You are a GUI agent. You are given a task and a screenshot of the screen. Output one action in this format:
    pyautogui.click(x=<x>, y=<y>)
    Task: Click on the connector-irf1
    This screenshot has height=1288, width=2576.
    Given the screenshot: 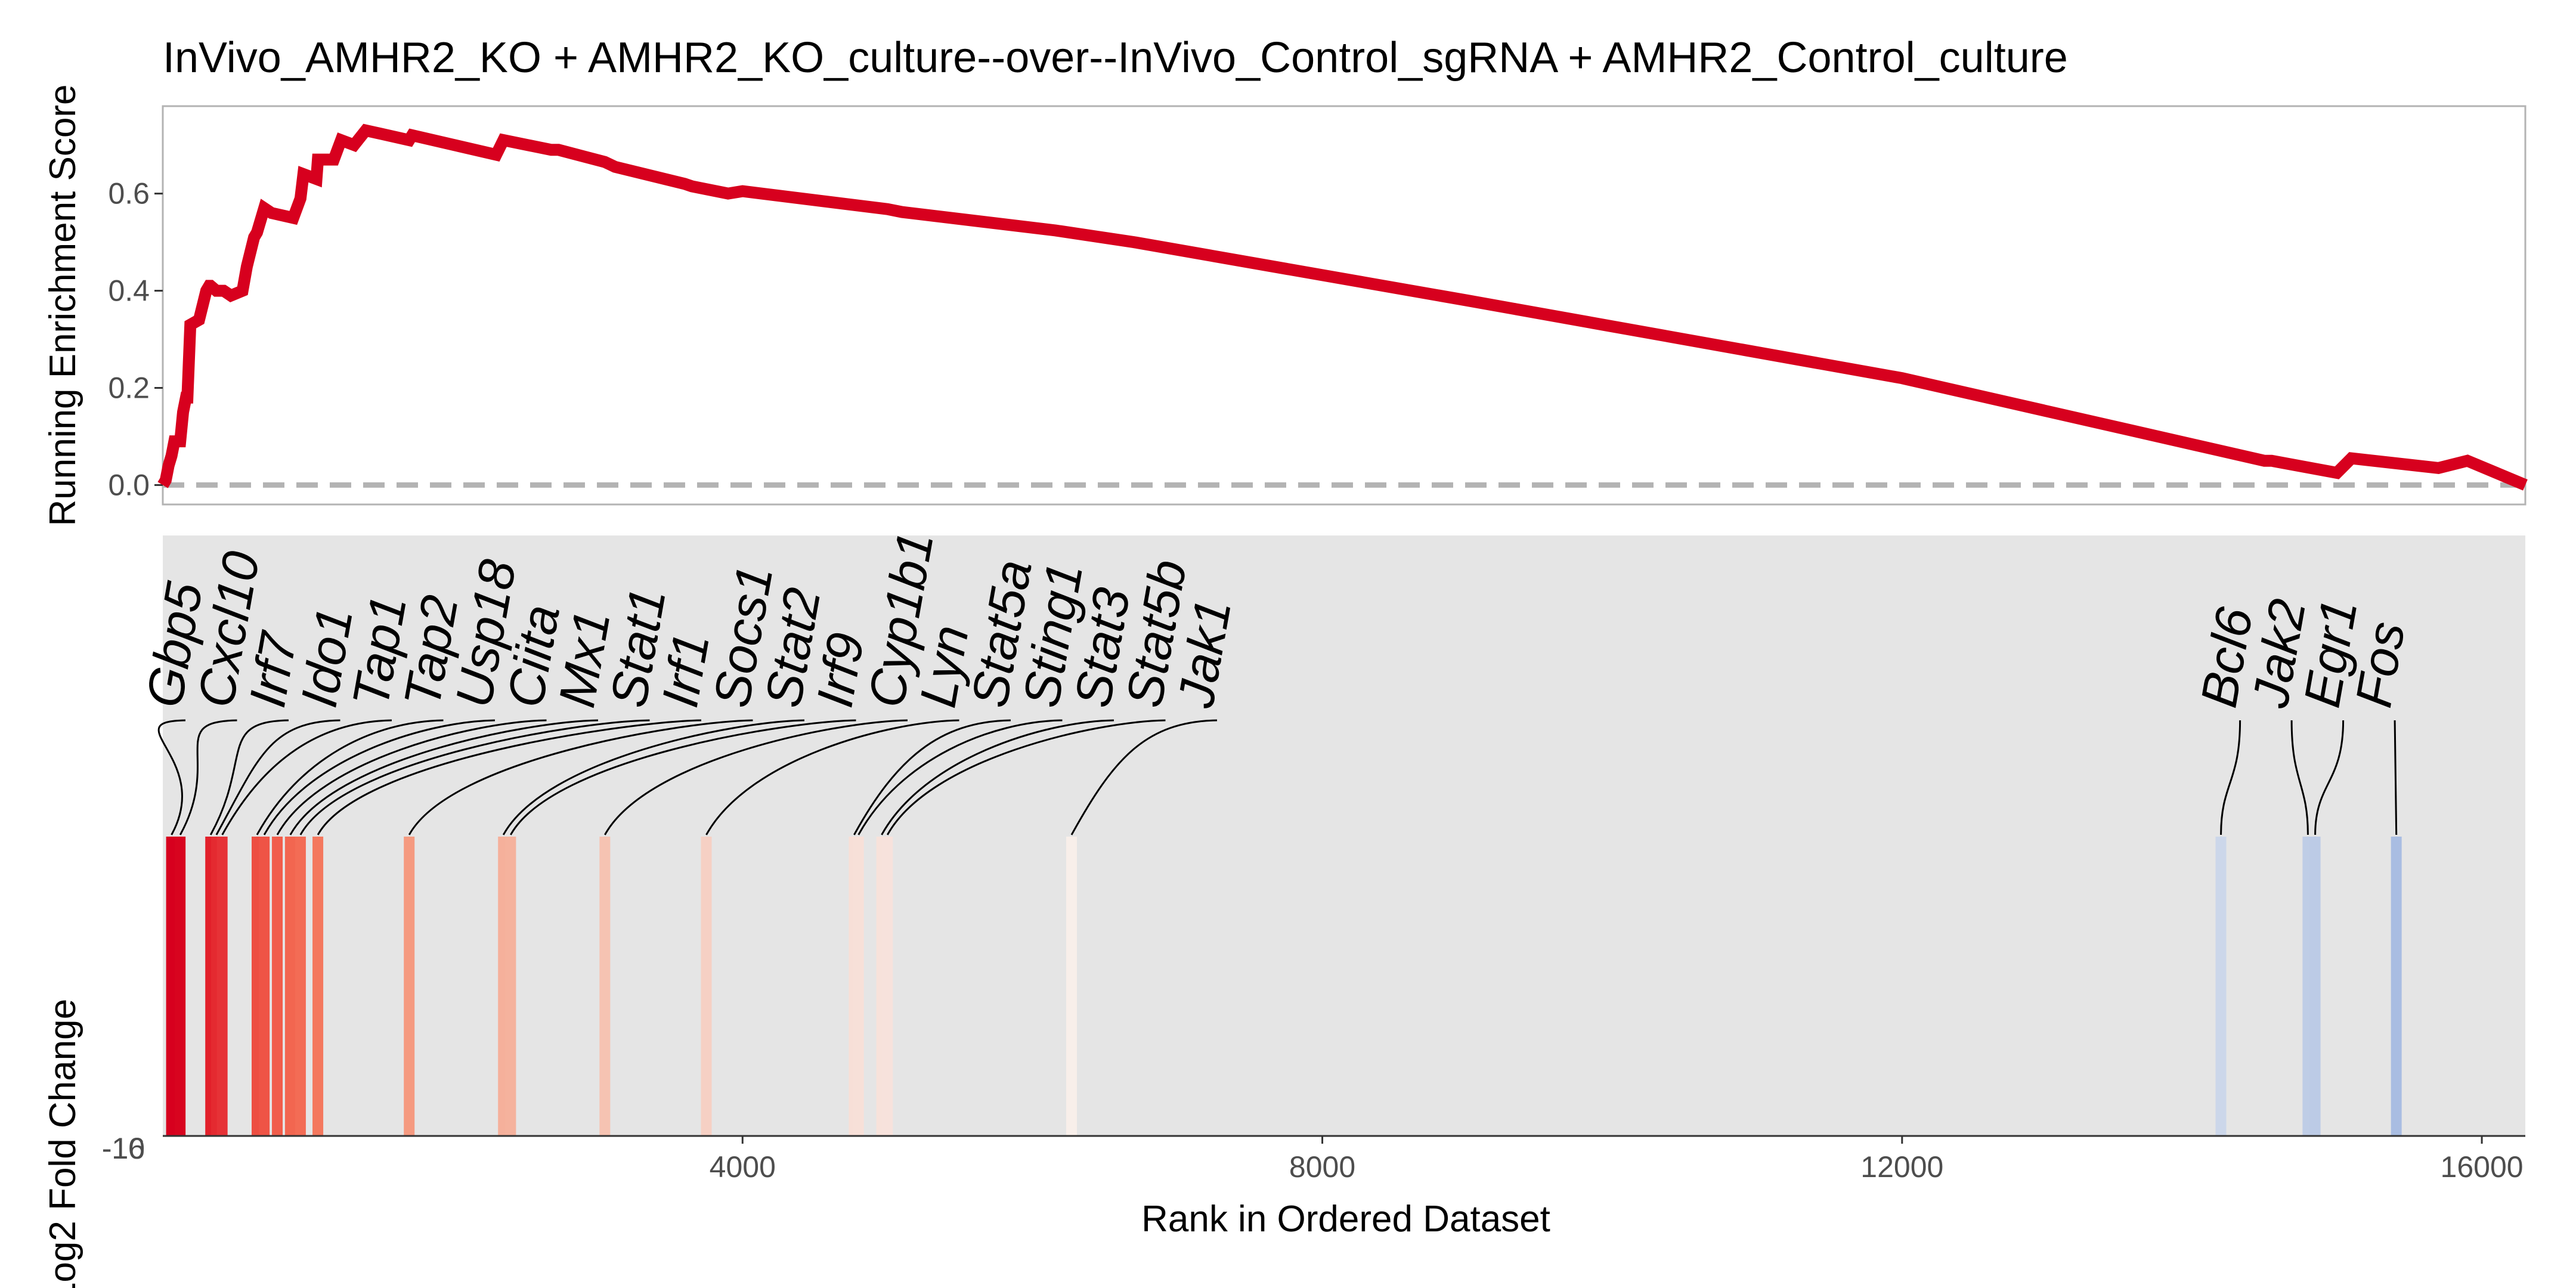 What is the action you would take?
    pyautogui.click(x=510, y=777)
    